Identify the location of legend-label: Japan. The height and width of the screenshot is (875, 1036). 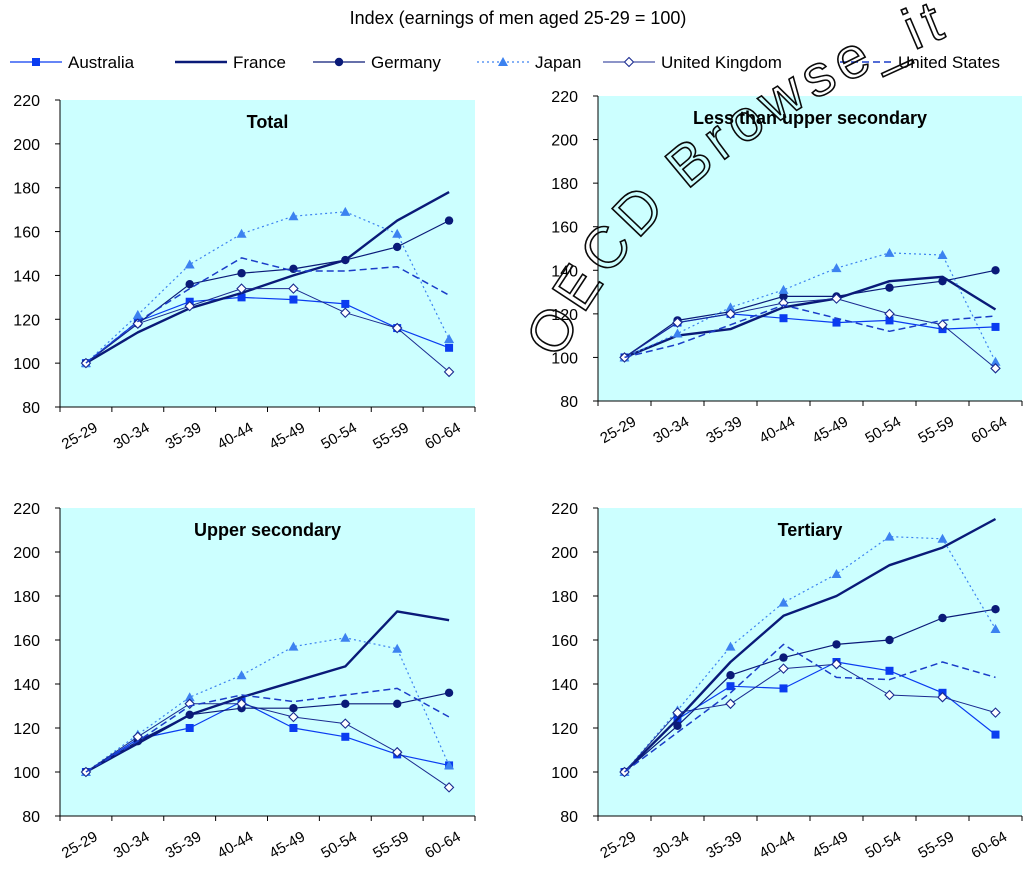
(558, 62).